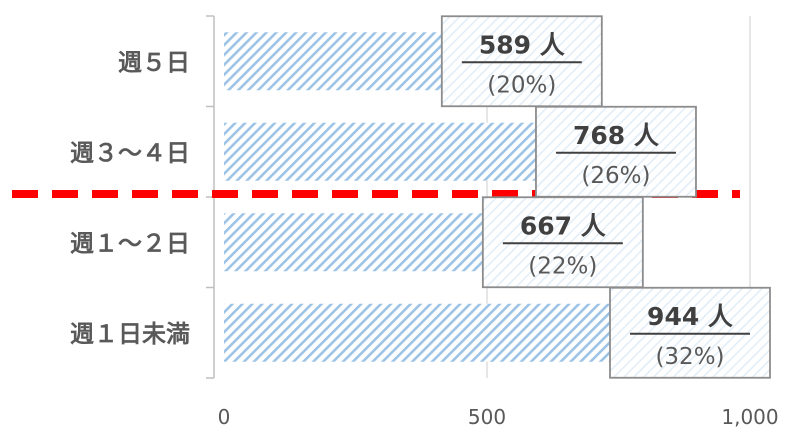 The height and width of the screenshot is (433, 787). I want to click on data-label: 667 人 (22%), so click(562, 242).